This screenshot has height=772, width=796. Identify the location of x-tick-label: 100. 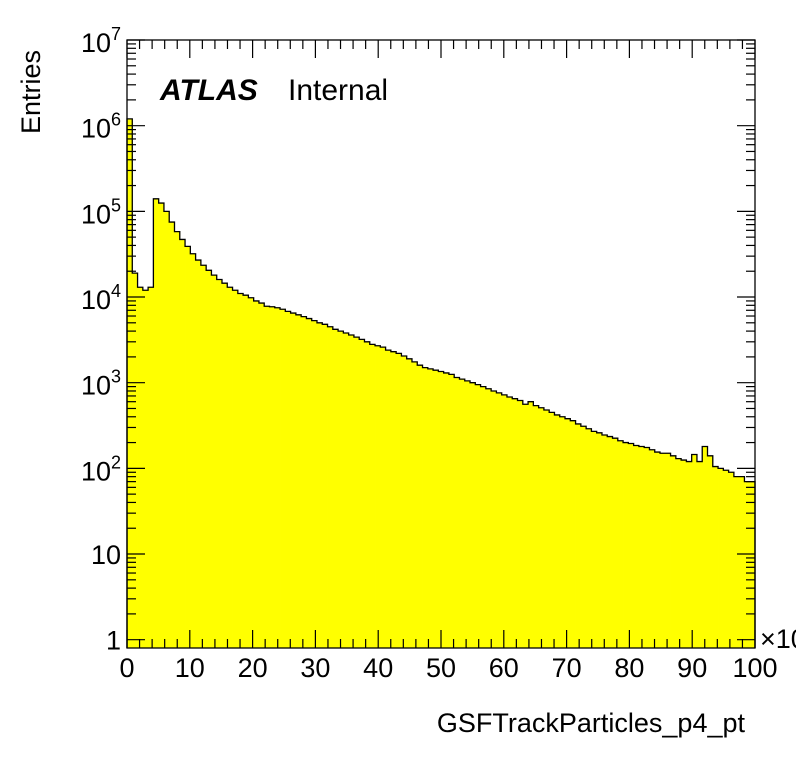
(754, 668).